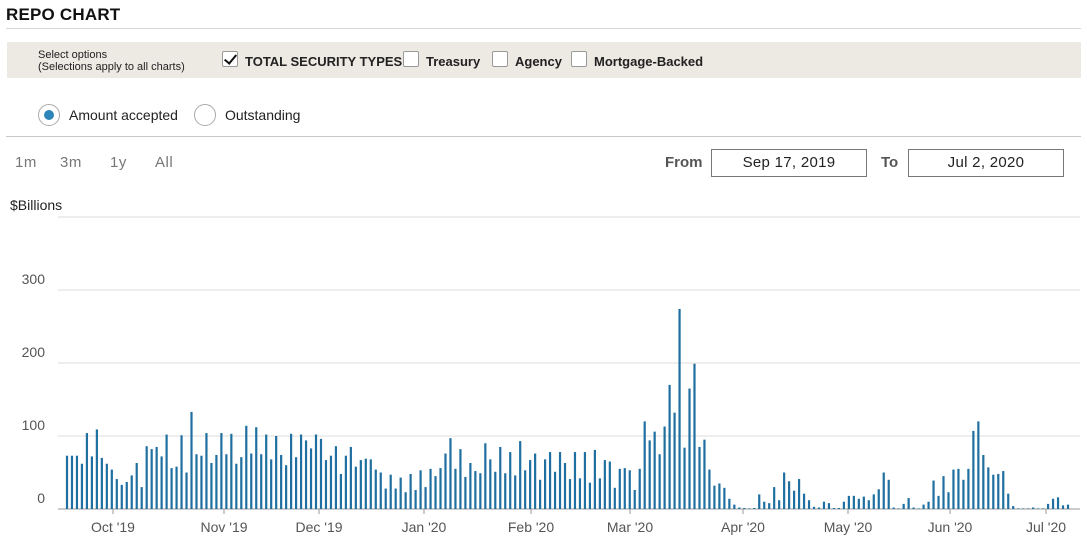 The width and height of the screenshot is (1087, 544). I want to click on zoom-all-button: All, so click(164, 162).